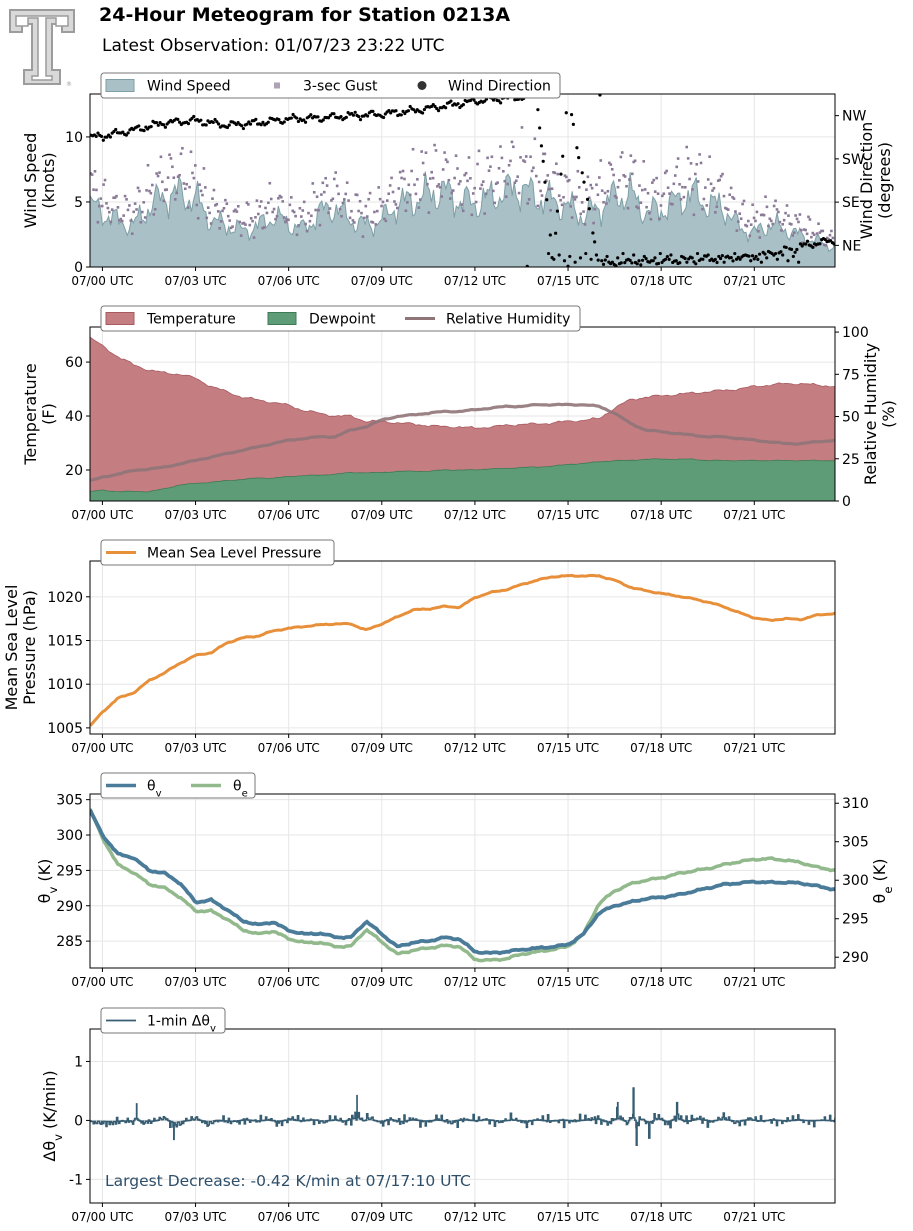 The height and width of the screenshot is (1231, 913). Describe the element at coordinates (69, 801) in the screenshot. I see `y-tick-label: 305` at that location.